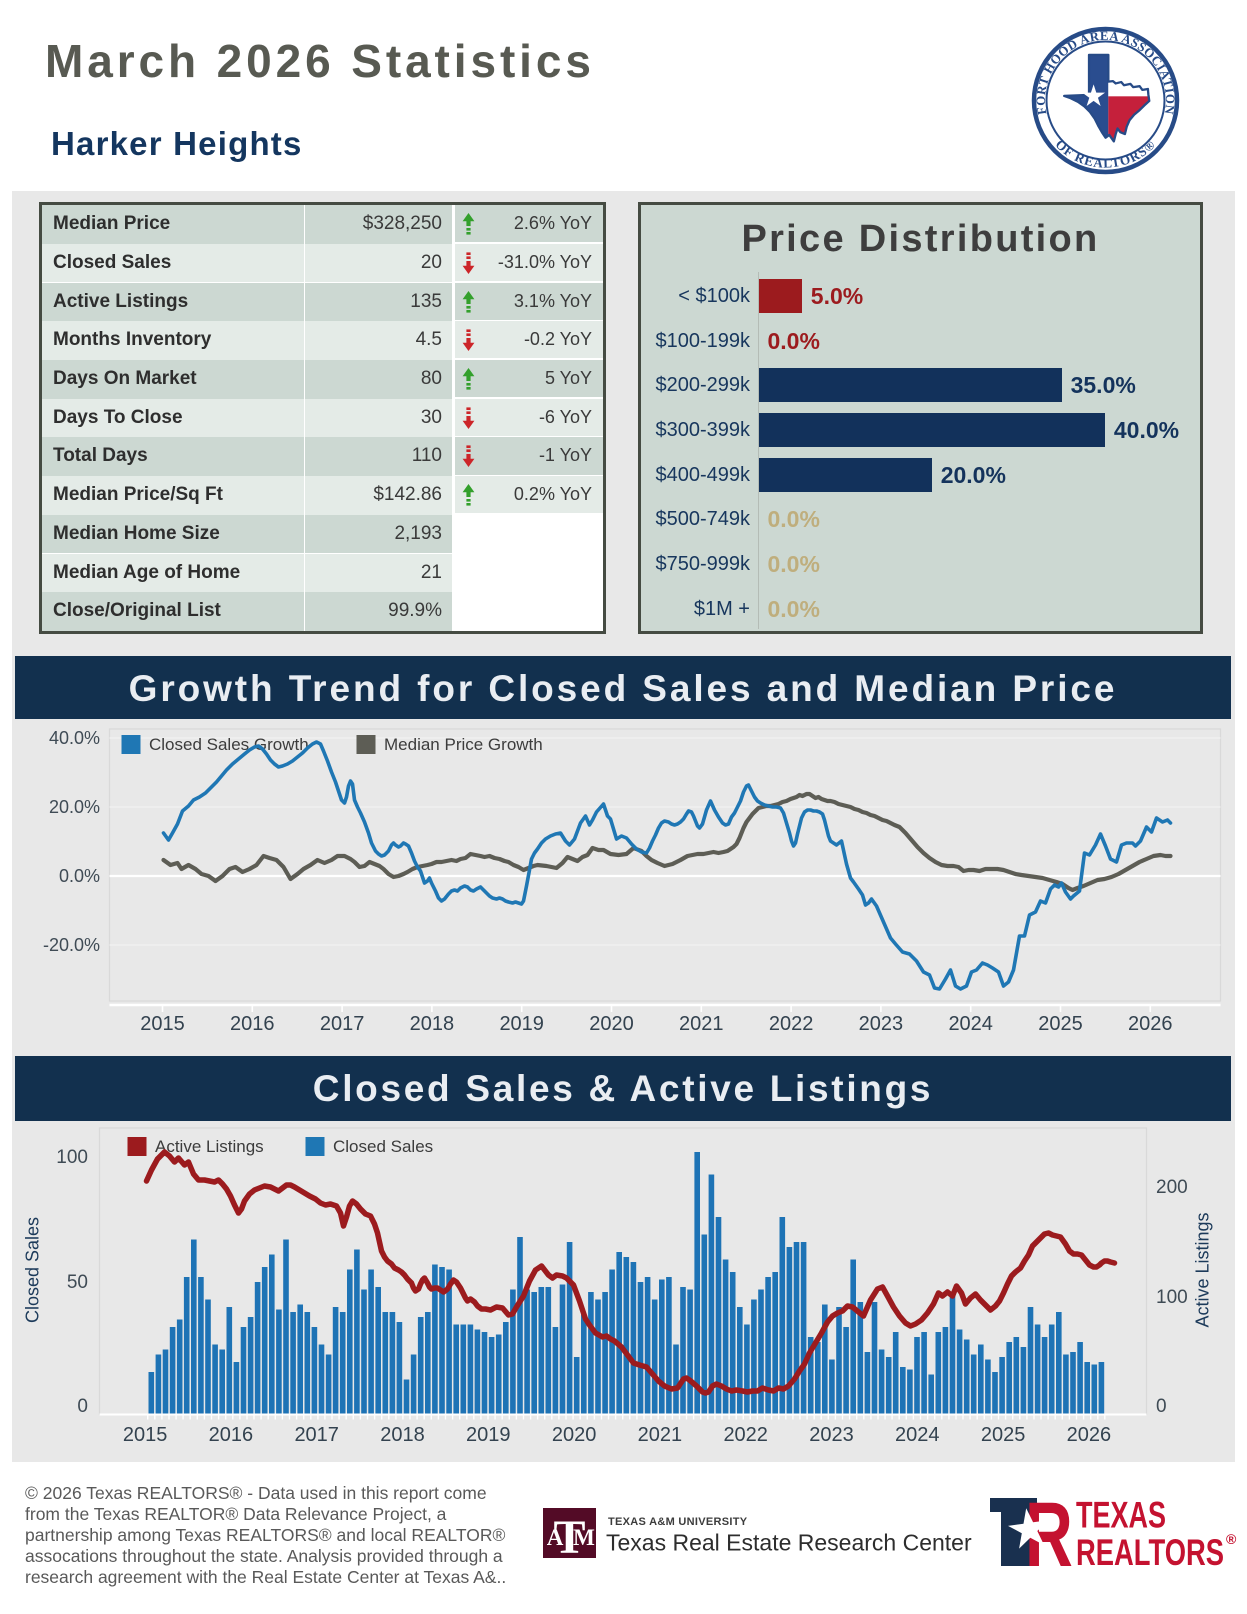 Image resolution: width=1247 pixels, height=1614 pixels. Describe the element at coordinates (229, 744) in the screenshot. I see `svg-text: Closed Sales Growth` at that location.